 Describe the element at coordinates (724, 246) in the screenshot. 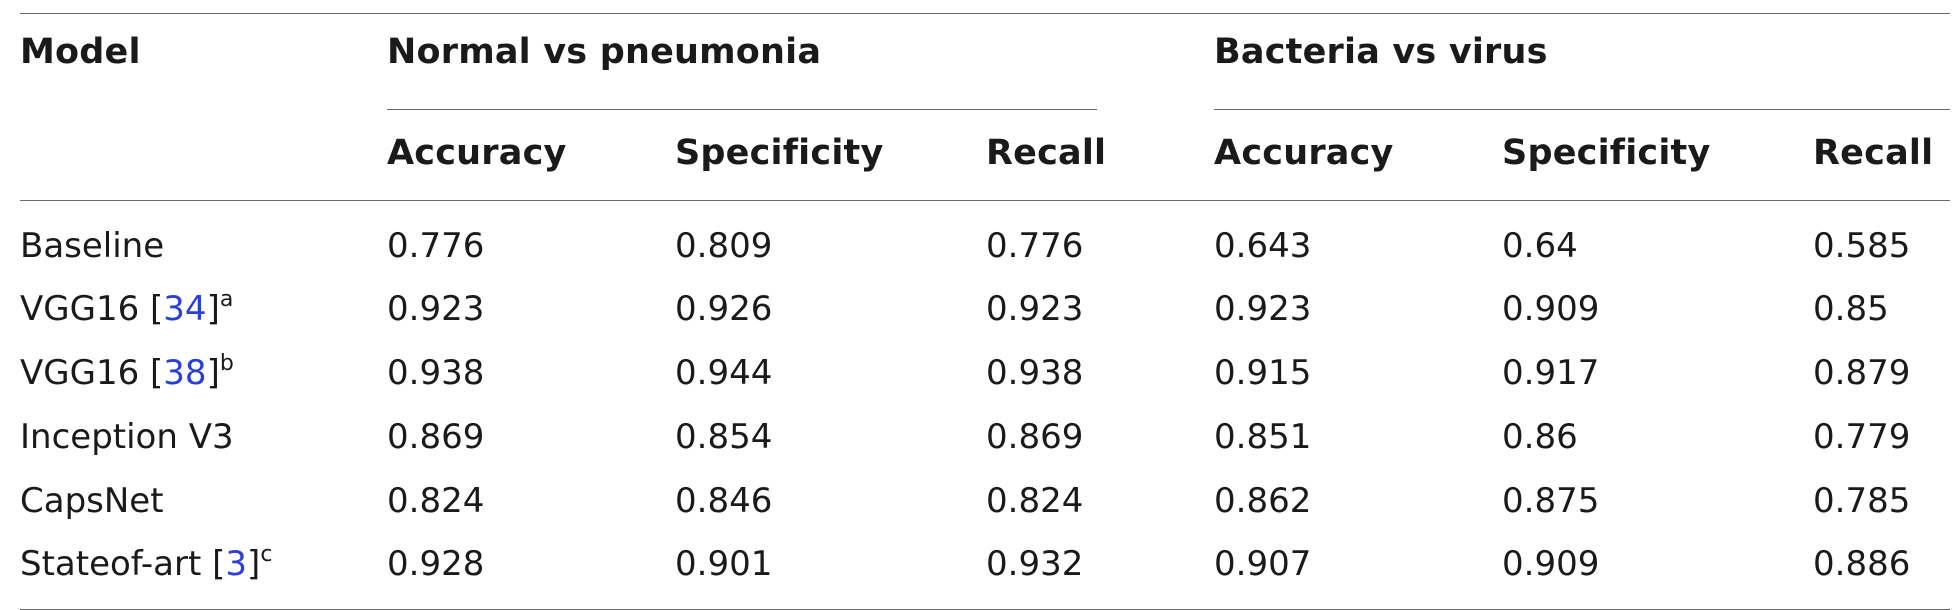

I see `metric-value: 0.809` at that location.